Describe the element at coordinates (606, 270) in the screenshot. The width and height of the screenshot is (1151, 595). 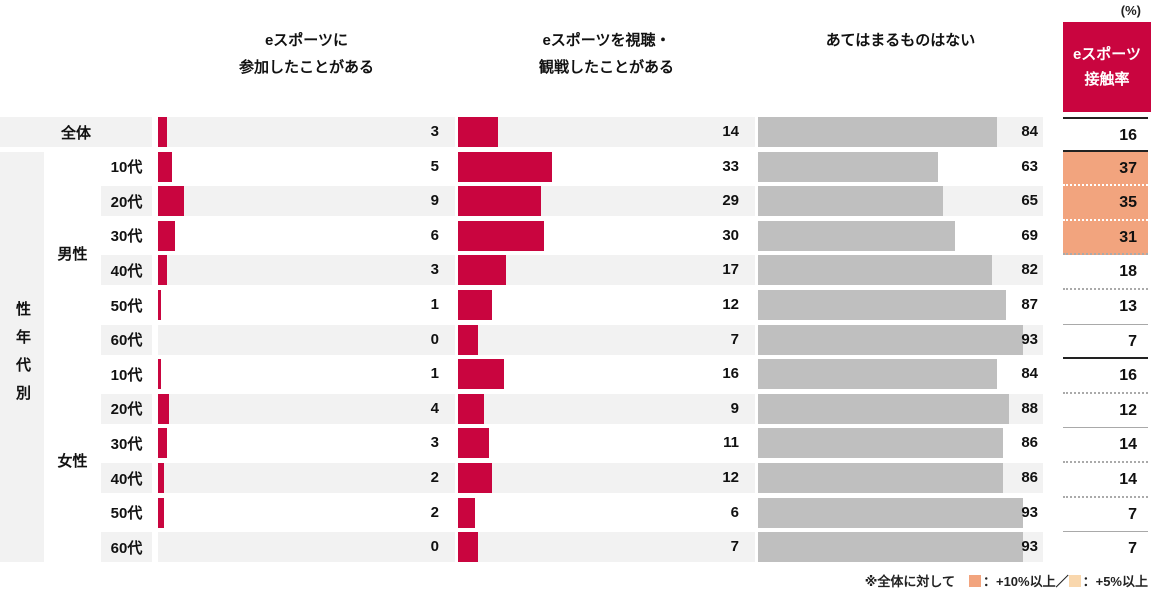
I see `watched-cell: 17` at that location.